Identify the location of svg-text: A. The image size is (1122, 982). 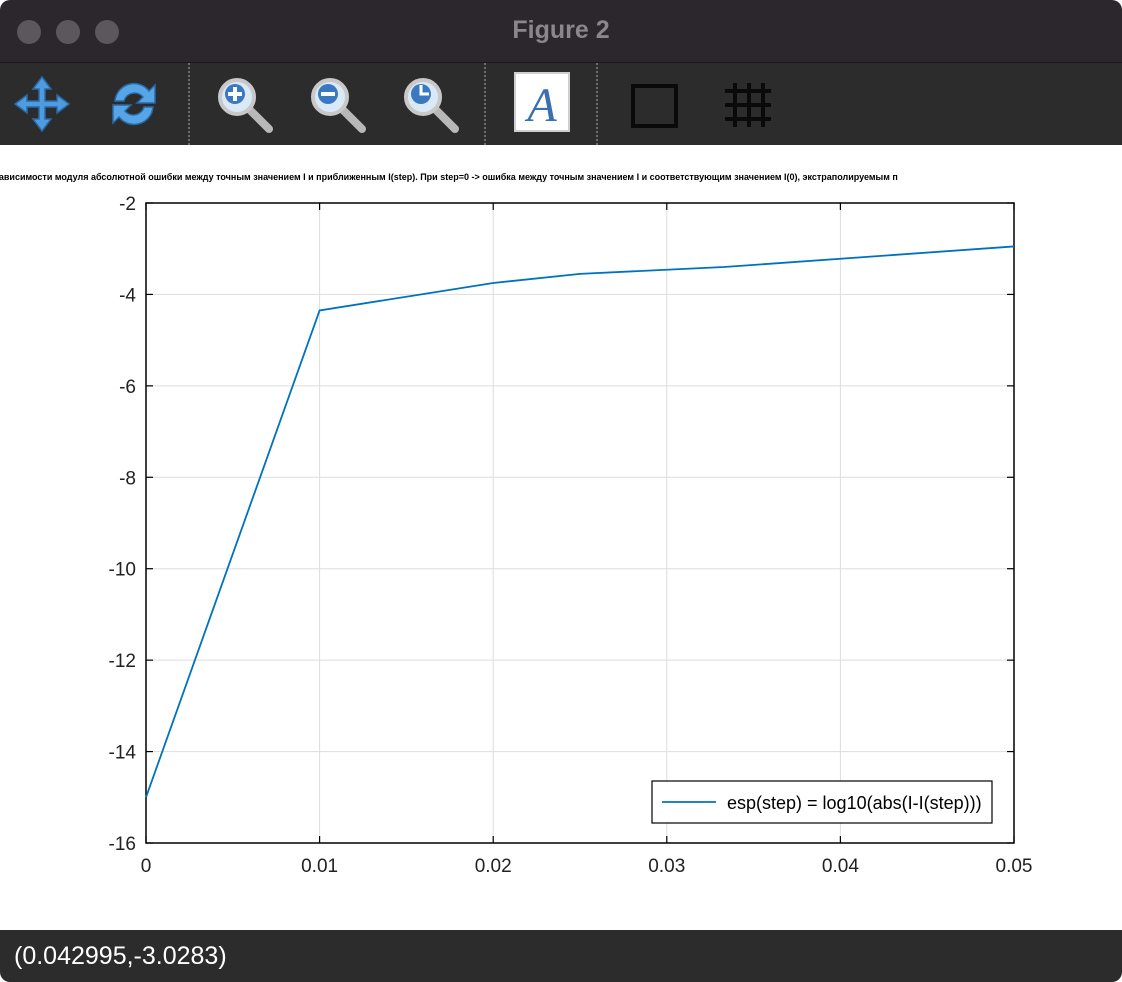
(540, 105).